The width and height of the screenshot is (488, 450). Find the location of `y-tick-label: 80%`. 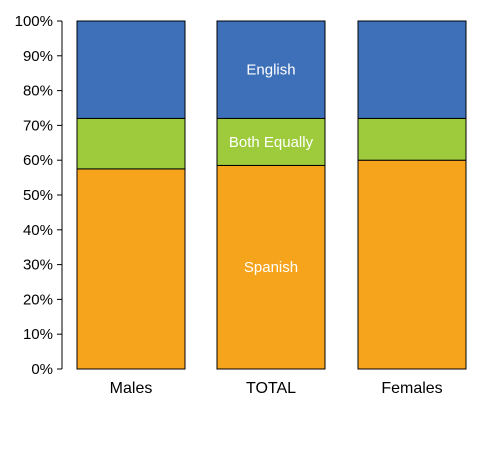

y-tick-label: 80% is located at coordinates (38, 91).